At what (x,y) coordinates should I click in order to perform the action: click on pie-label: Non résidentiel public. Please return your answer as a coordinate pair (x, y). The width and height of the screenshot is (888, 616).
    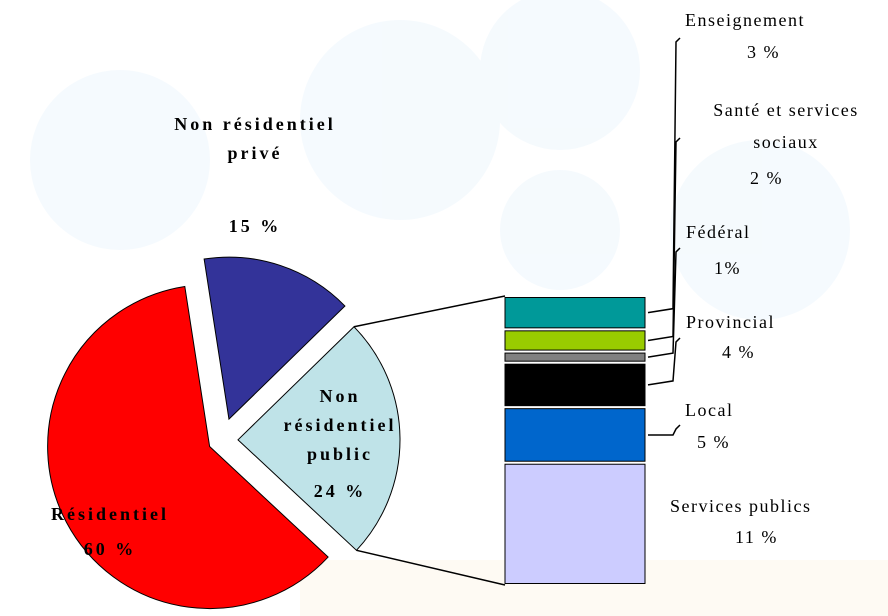
    Looking at the image, I should click on (340, 425).